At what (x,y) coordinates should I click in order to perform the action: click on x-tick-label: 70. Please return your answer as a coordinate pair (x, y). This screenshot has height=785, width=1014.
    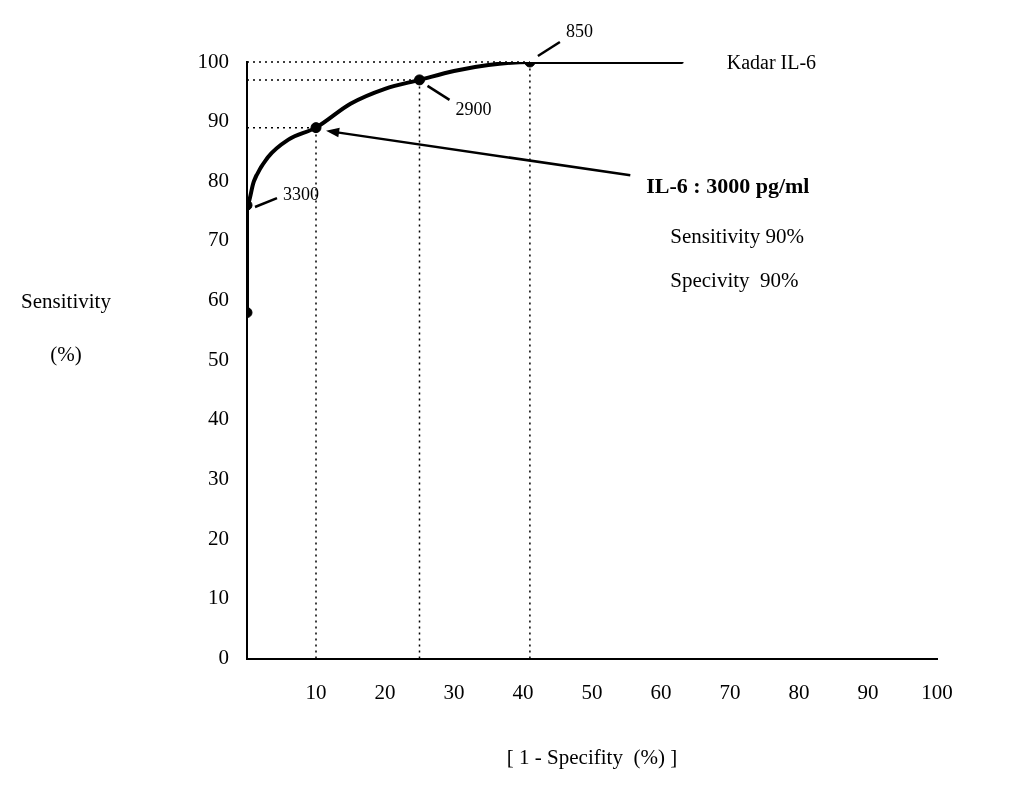
    Looking at the image, I should click on (730, 691).